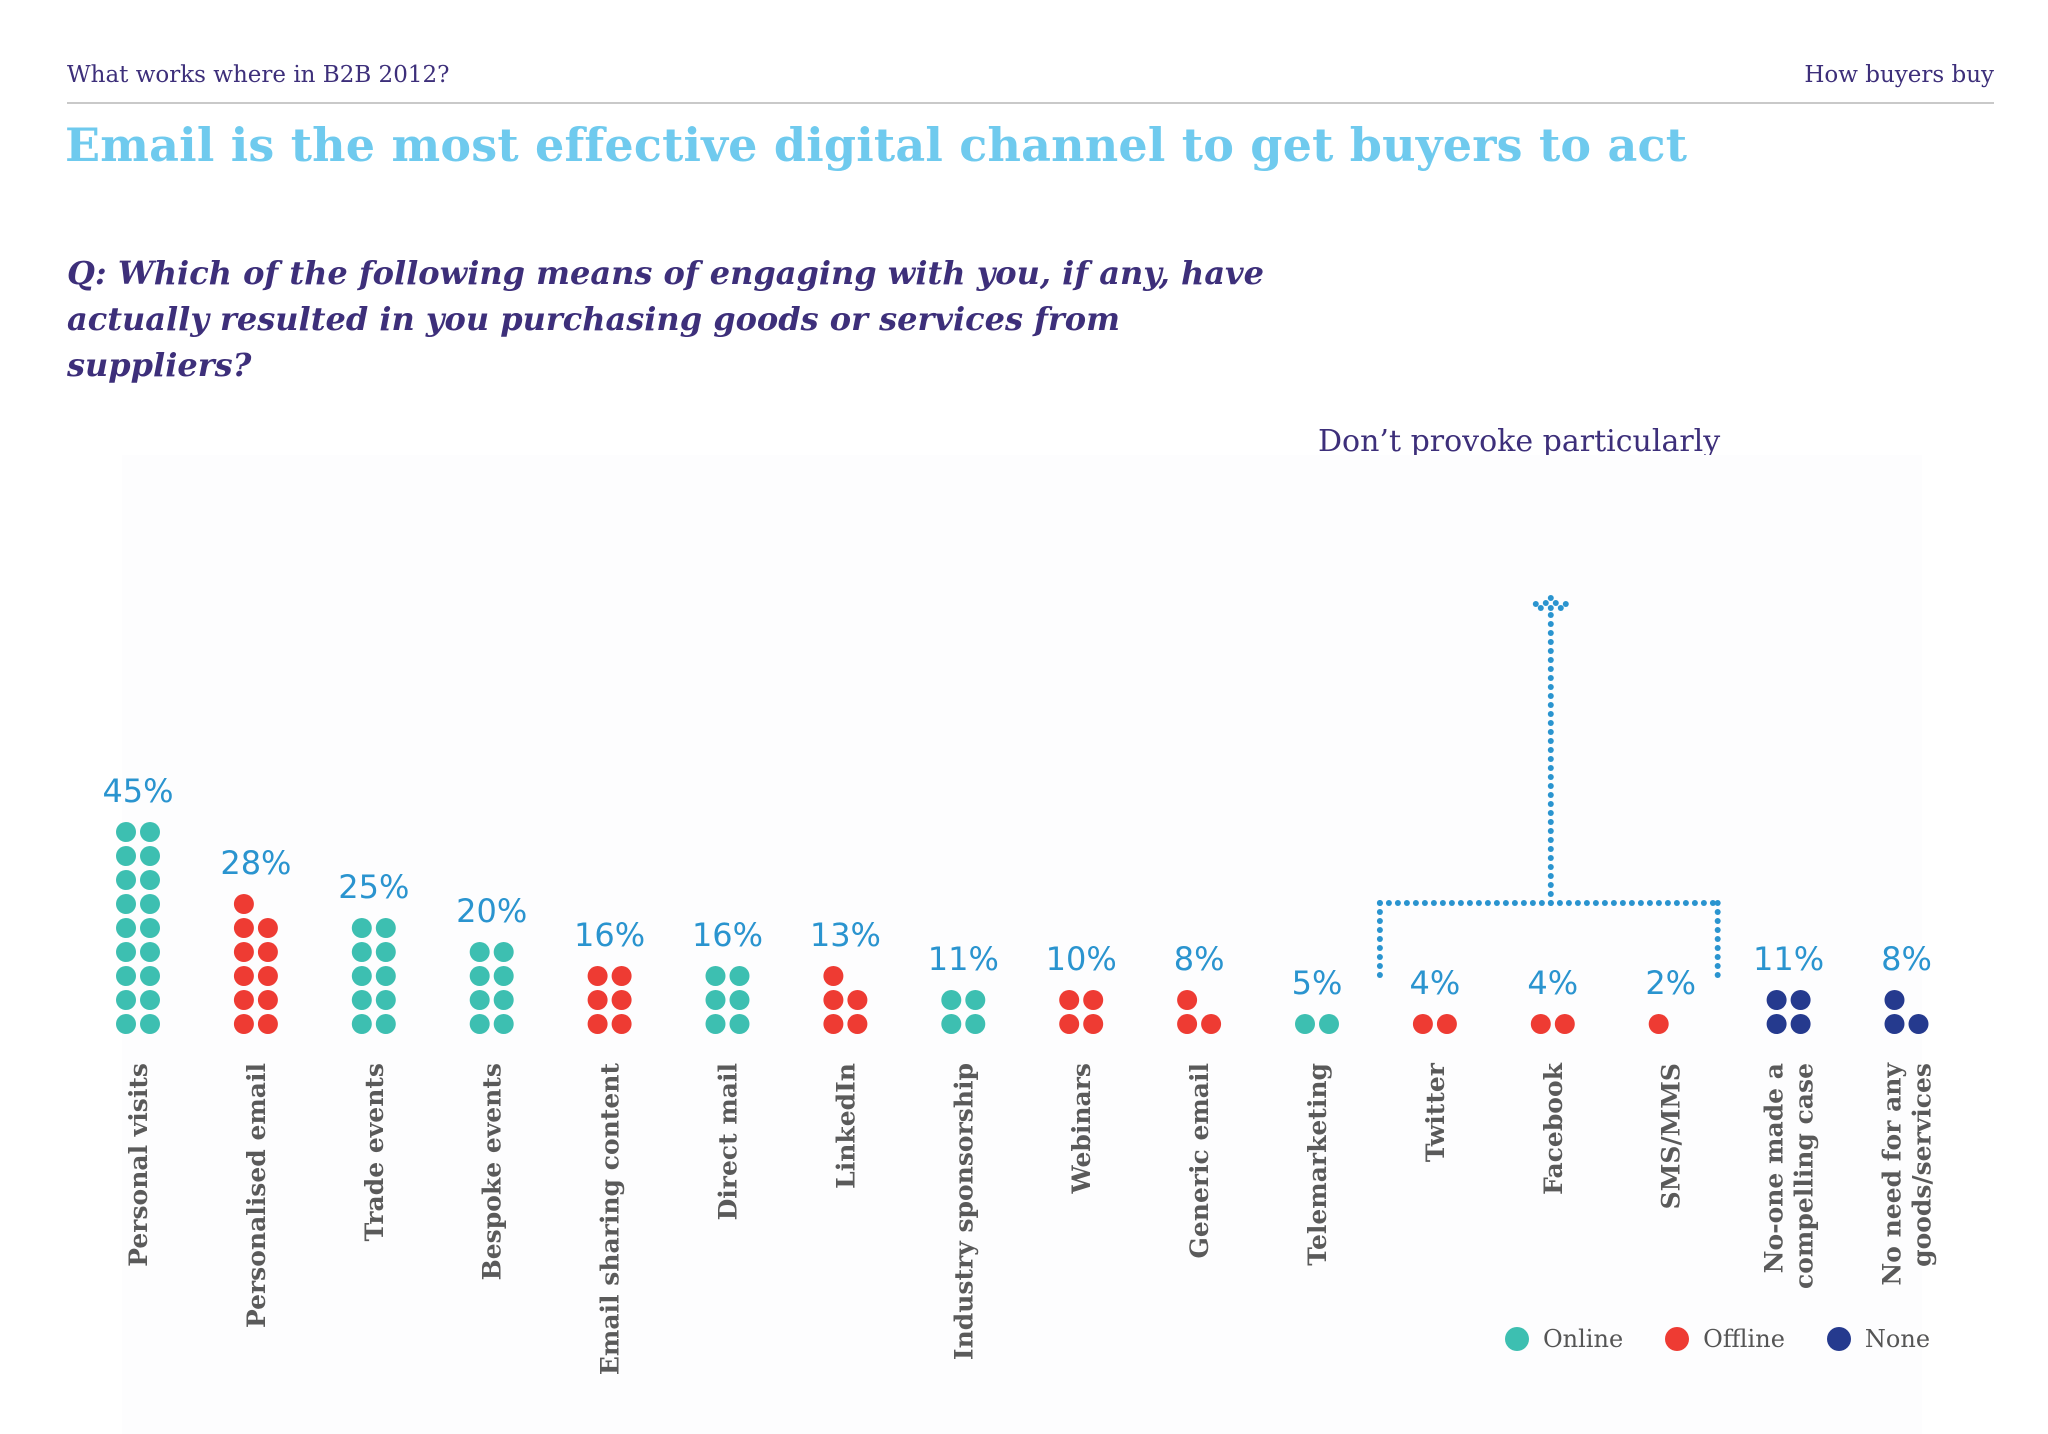 The height and width of the screenshot is (1434, 2048). Describe the element at coordinates (1081, 959) in the screenshot. I see `value-label: 10%` at that location.